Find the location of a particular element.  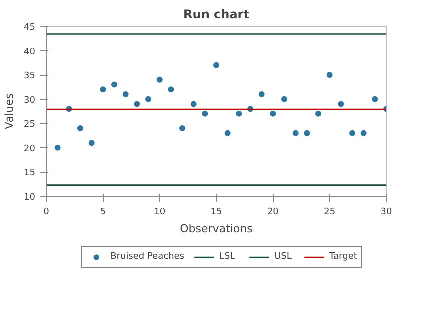

x-axis-title: Observations is located at coordinates (217, 229).